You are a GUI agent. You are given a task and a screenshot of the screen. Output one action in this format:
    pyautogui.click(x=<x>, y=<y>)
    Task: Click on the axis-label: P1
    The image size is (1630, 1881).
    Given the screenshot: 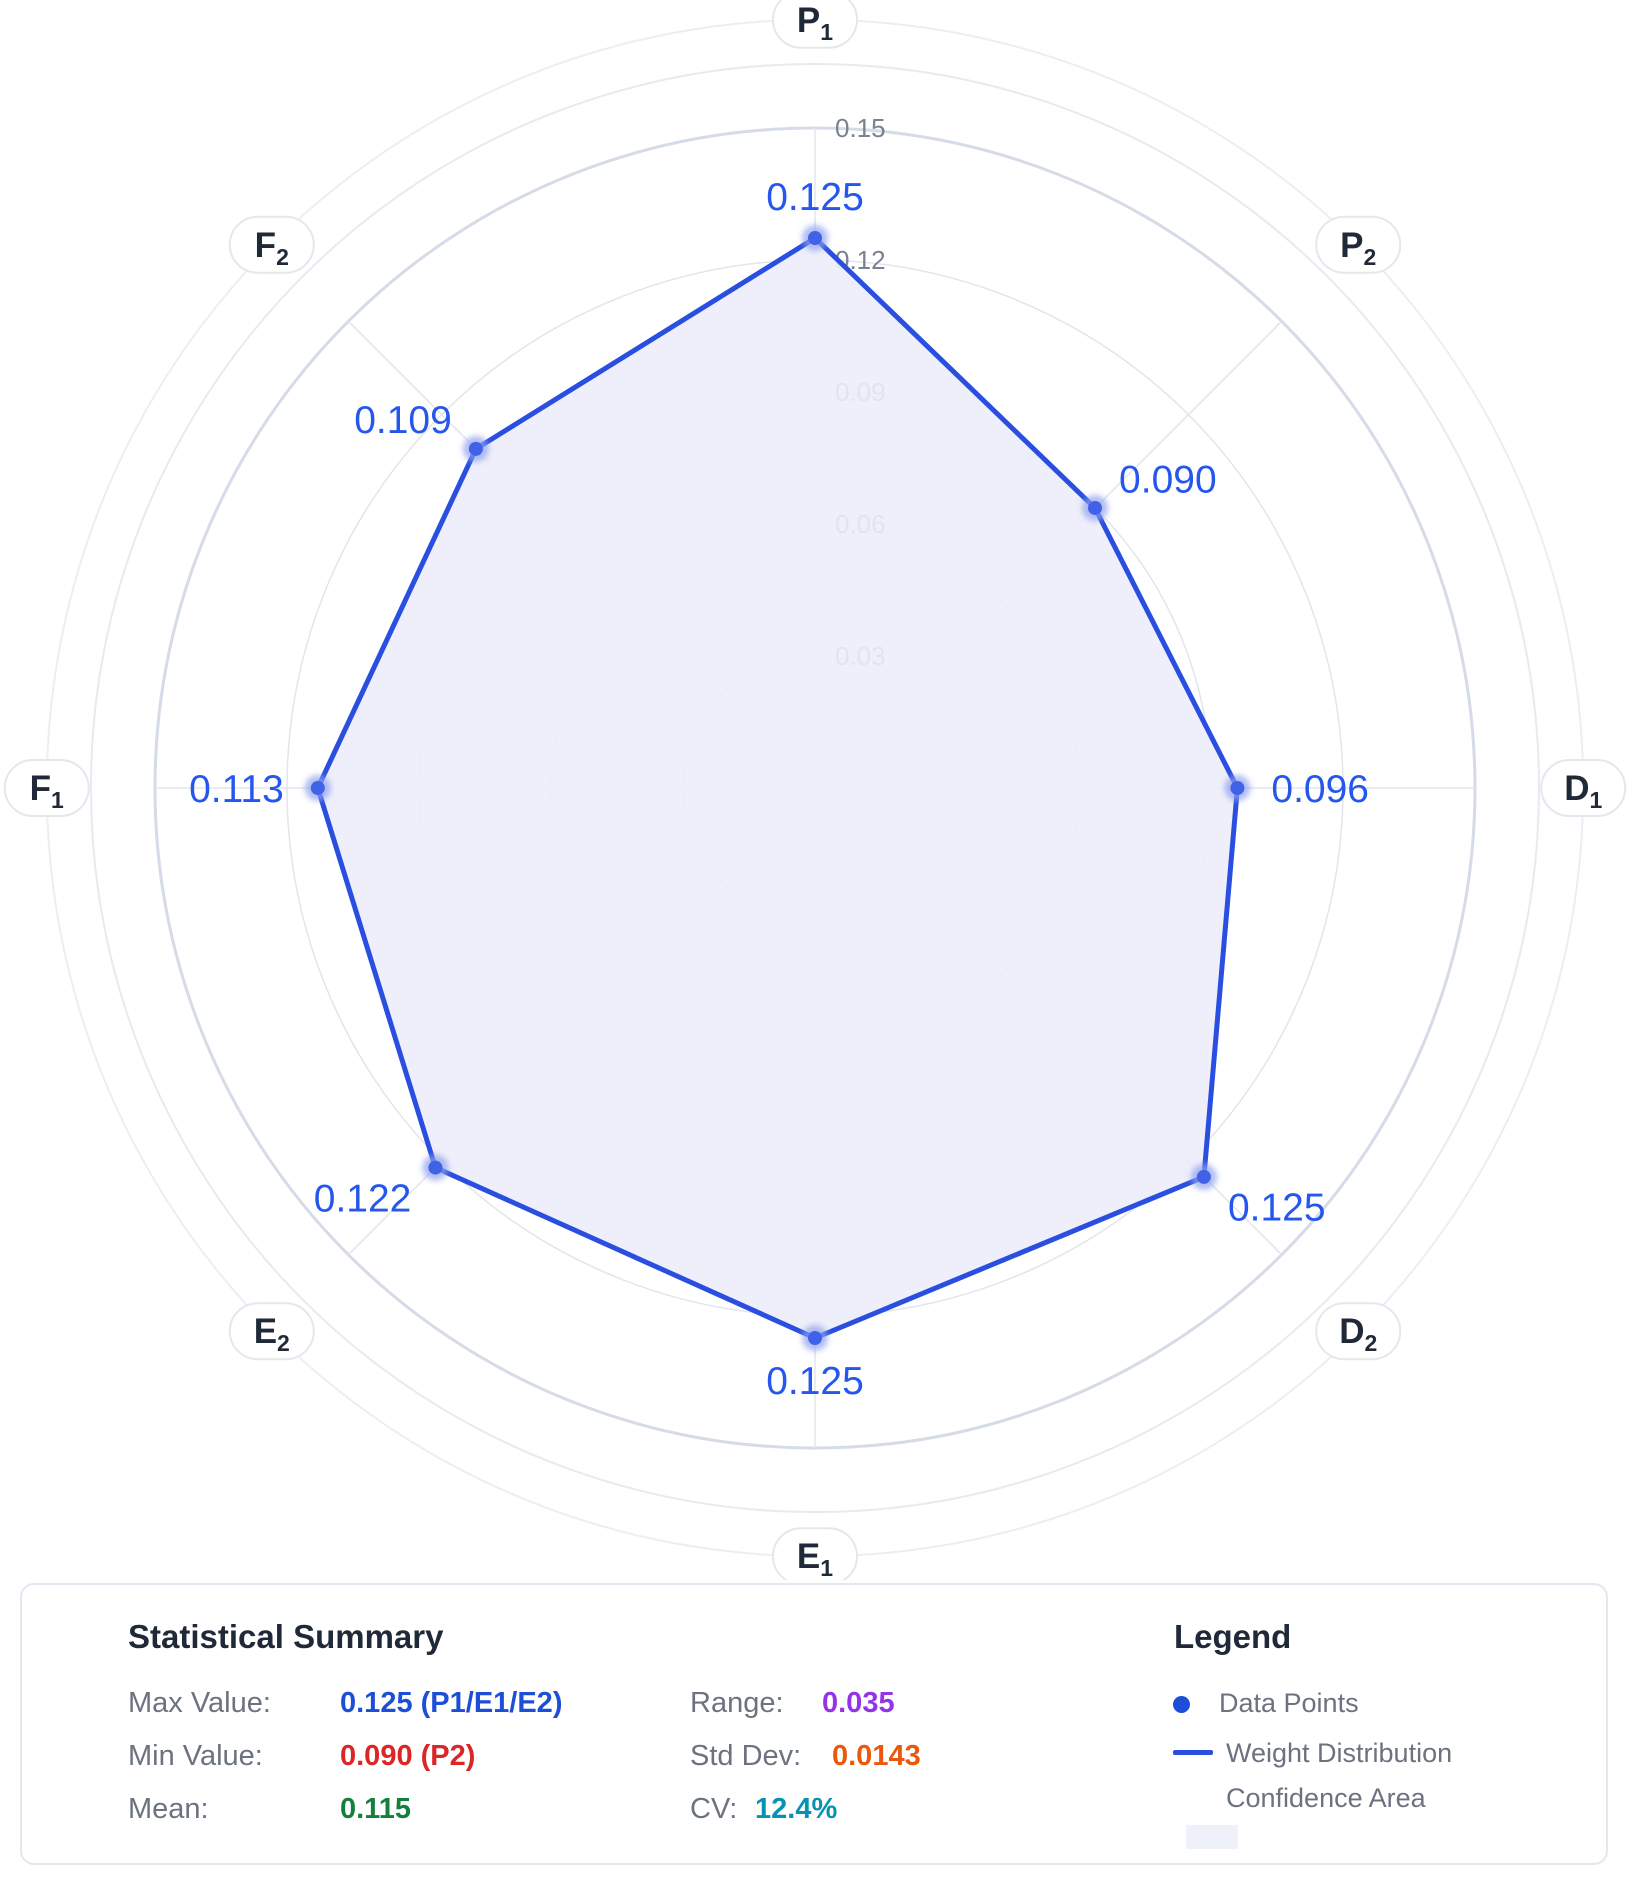 What is the action you would take?
    pyautogui.click(x=815, y=24)
    